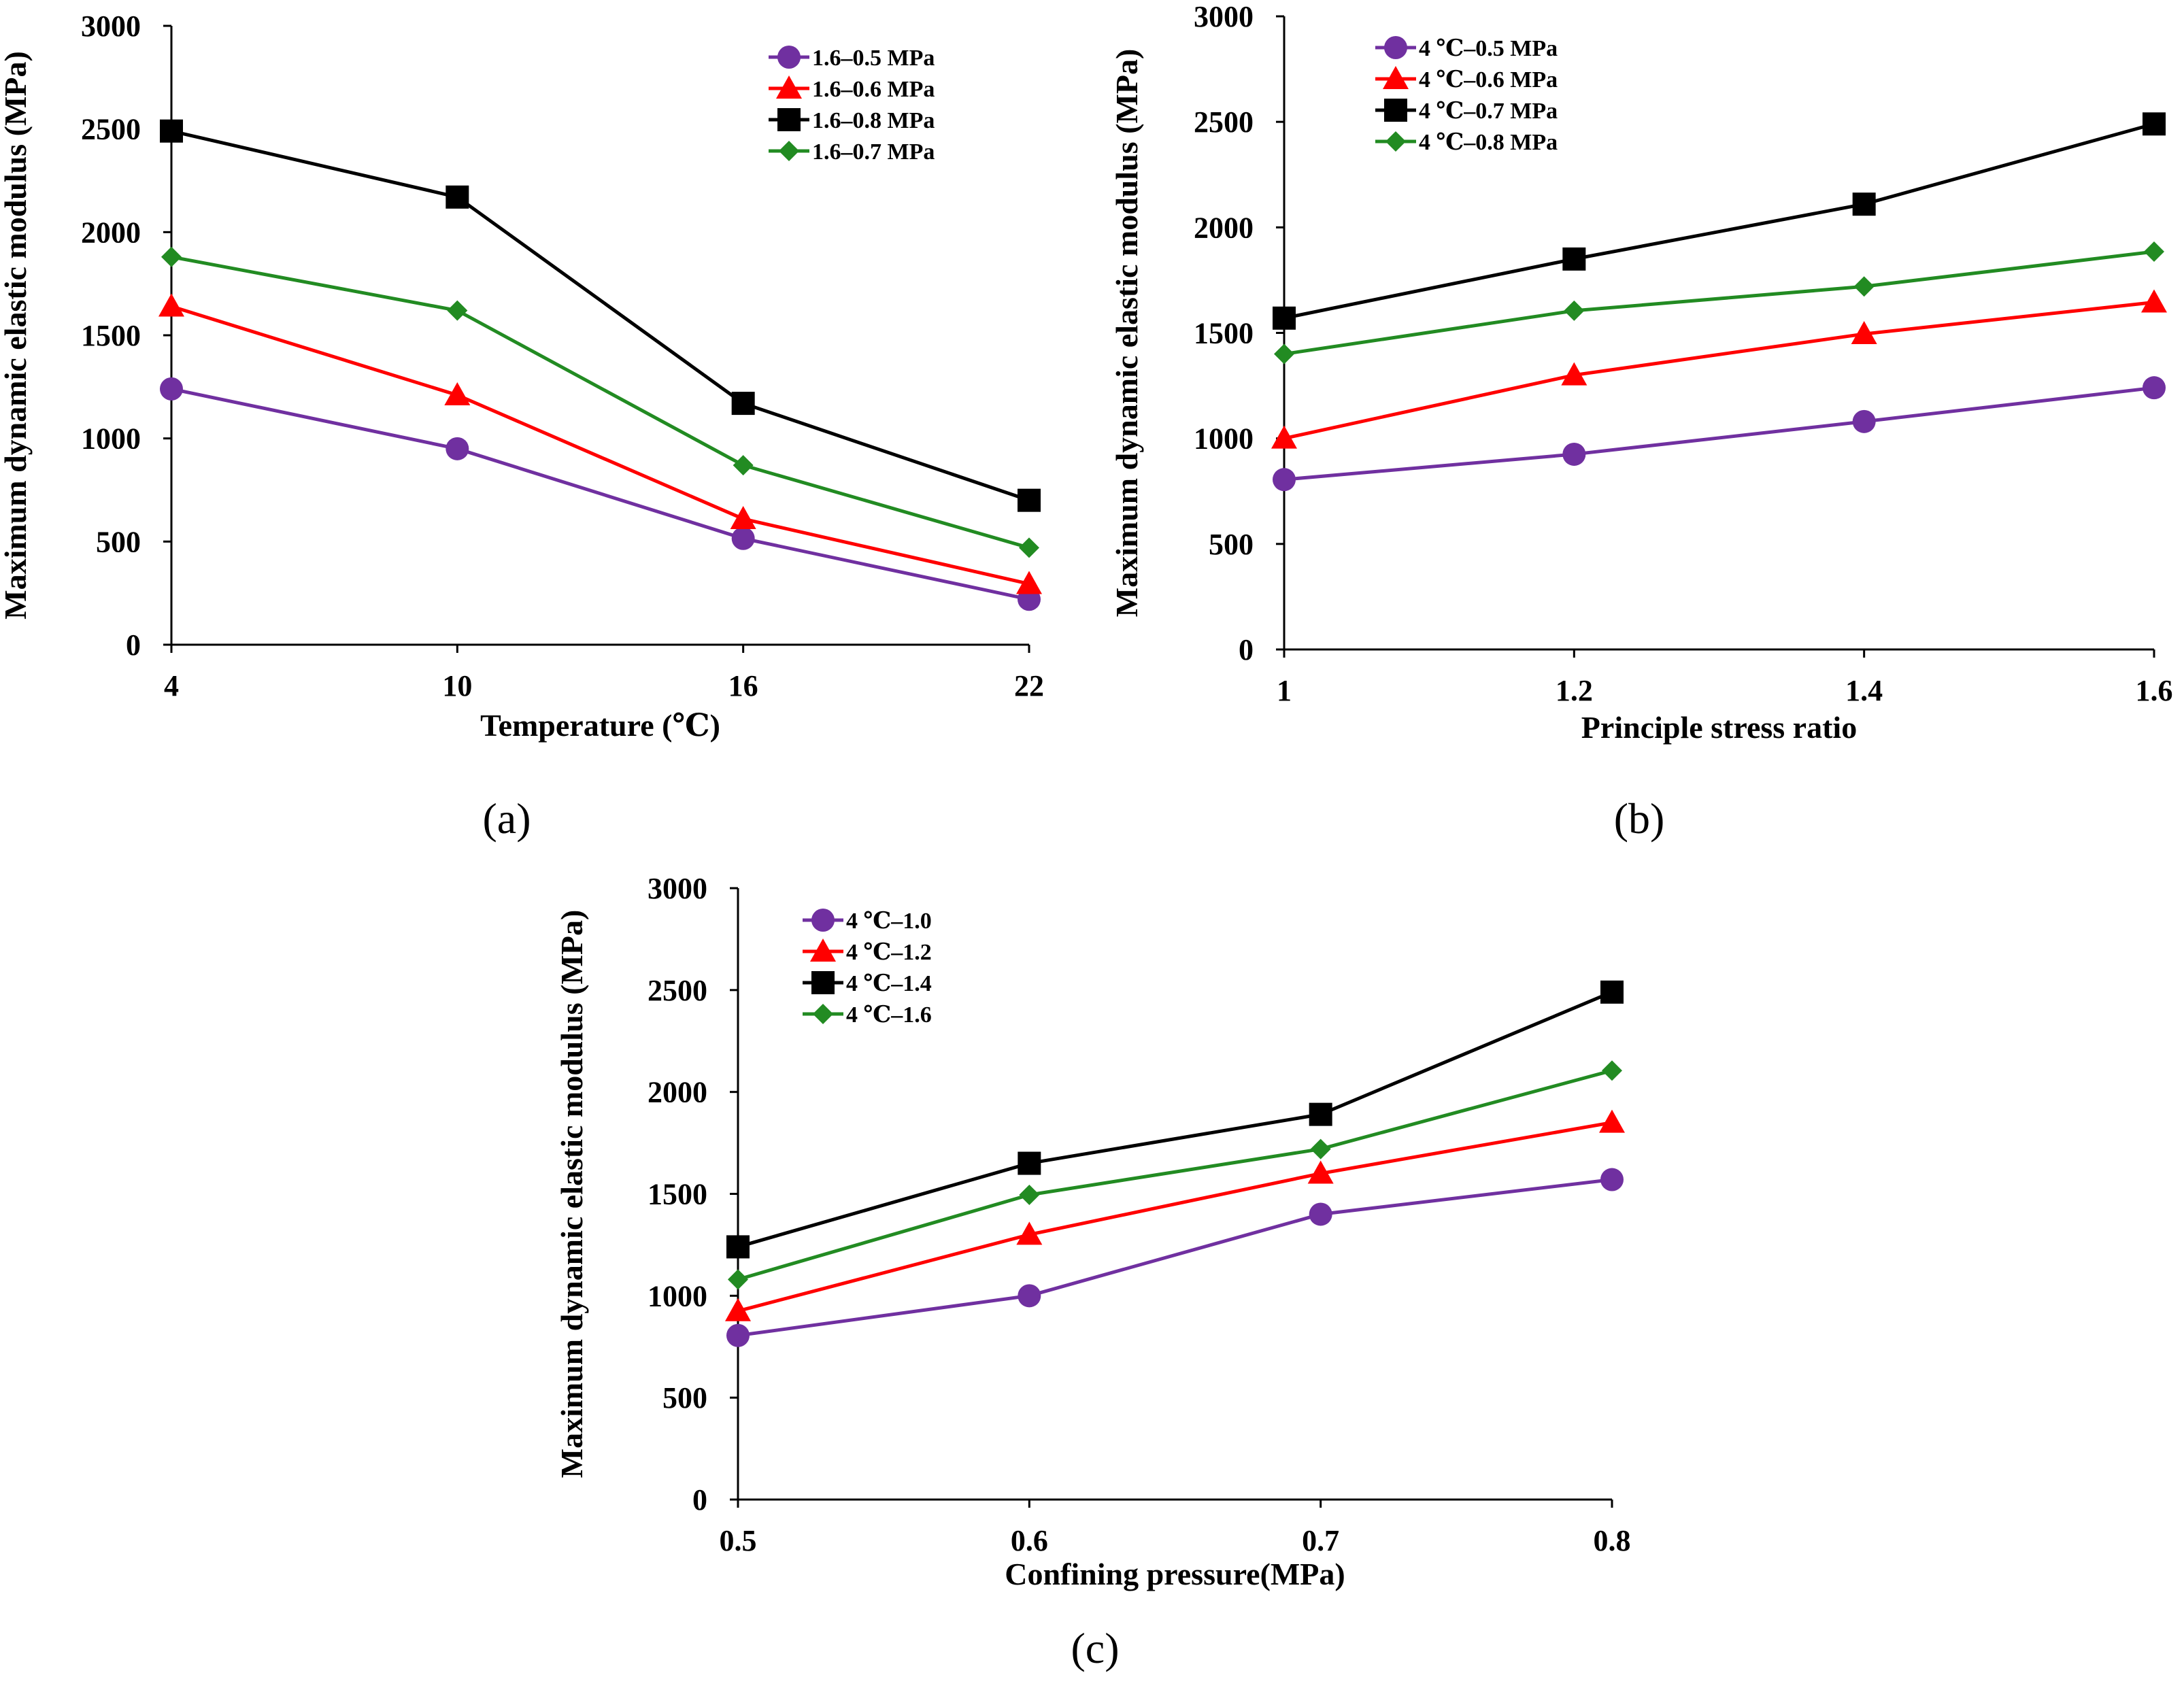  Describe the element at coordinates (2154, 690) in the screenshot. I see `x-tick-label: 1.6` at that location.